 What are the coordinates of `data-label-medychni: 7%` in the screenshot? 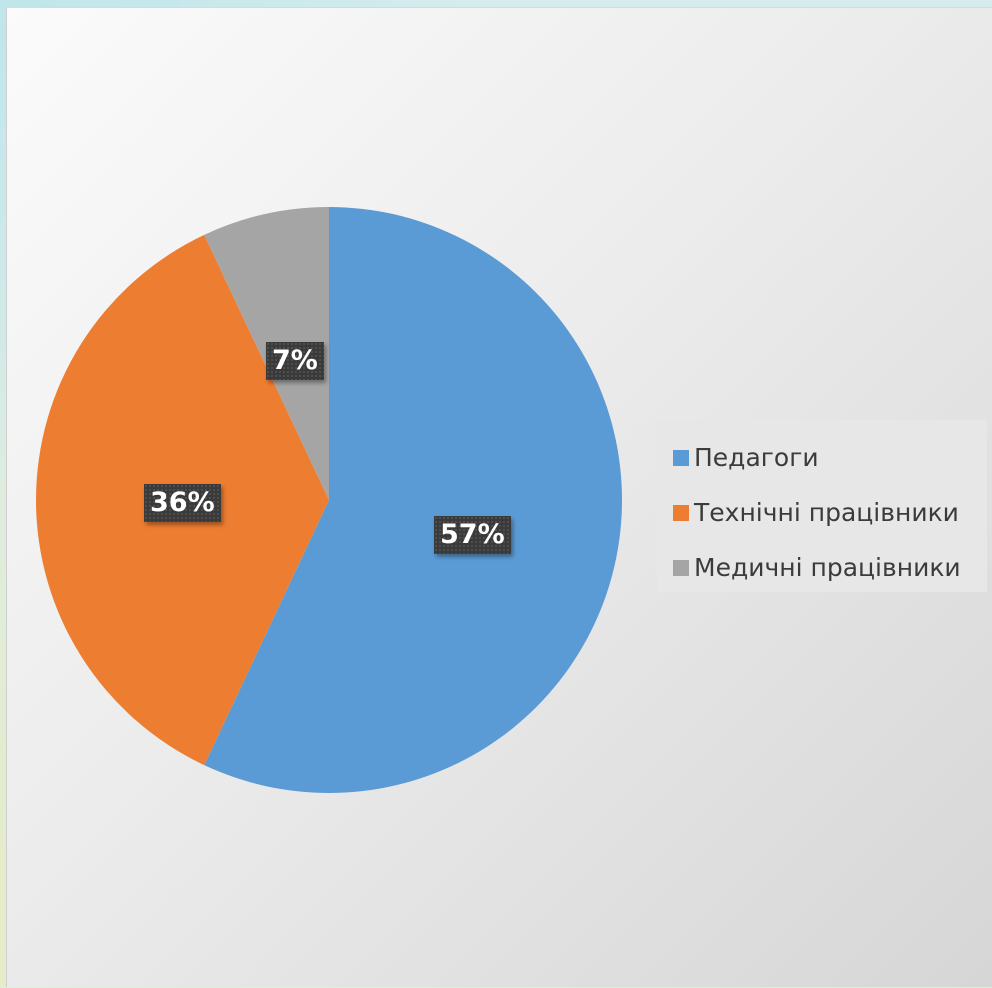 It's located at (295, 361).